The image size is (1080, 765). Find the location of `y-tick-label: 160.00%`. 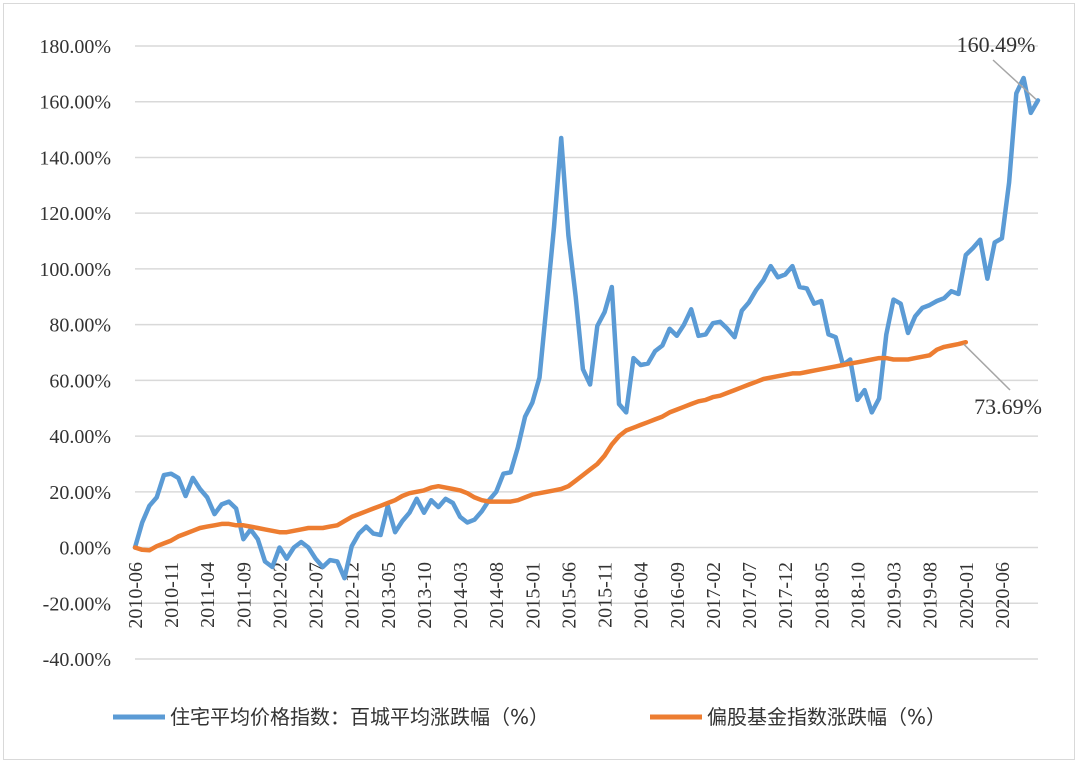

y-tick-label: 160.00% is located at coordinates (75, 103).